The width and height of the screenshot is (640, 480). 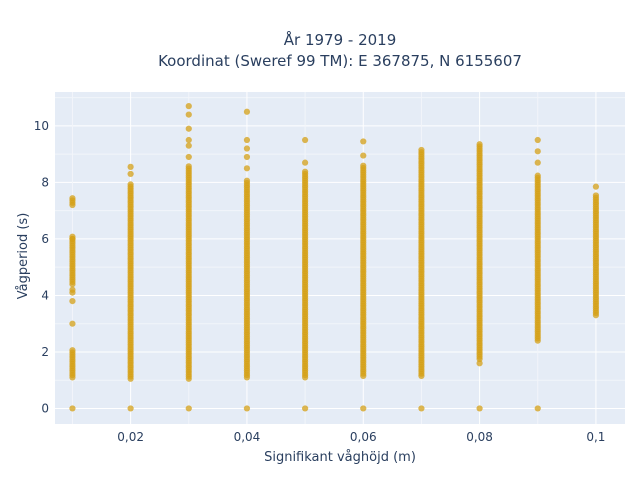 I want to click on x-tick-label: 0,08, so click(x=479, y=437).